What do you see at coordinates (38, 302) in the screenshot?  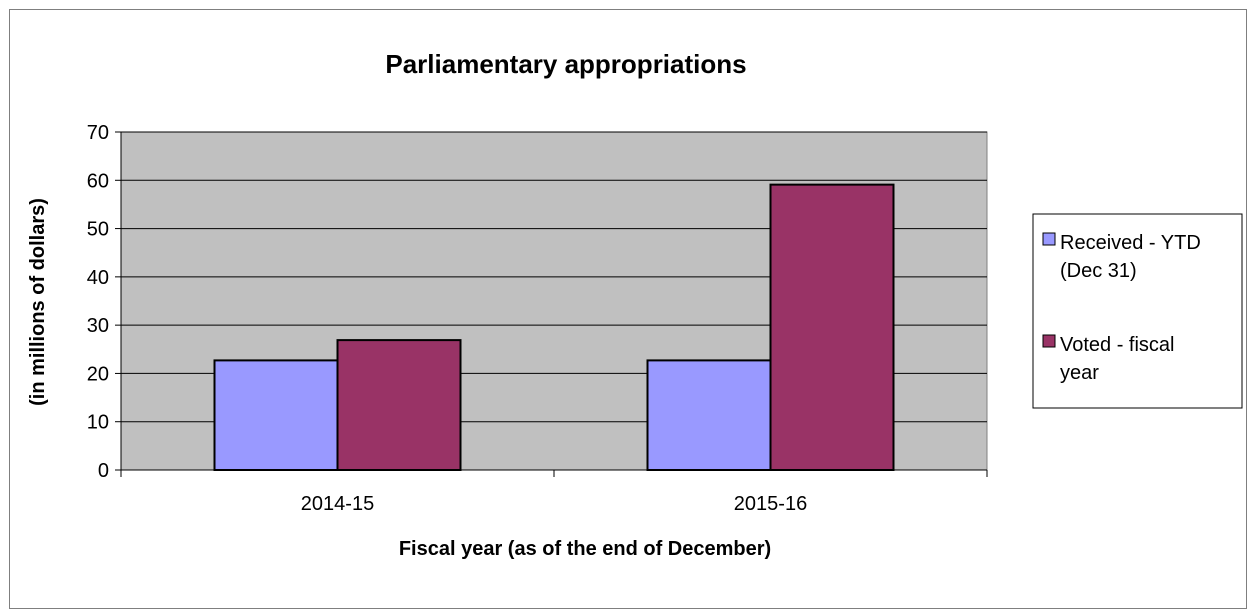 I see `y-axis-label: (in millions of dollars)` at bounding box center [38, 302].